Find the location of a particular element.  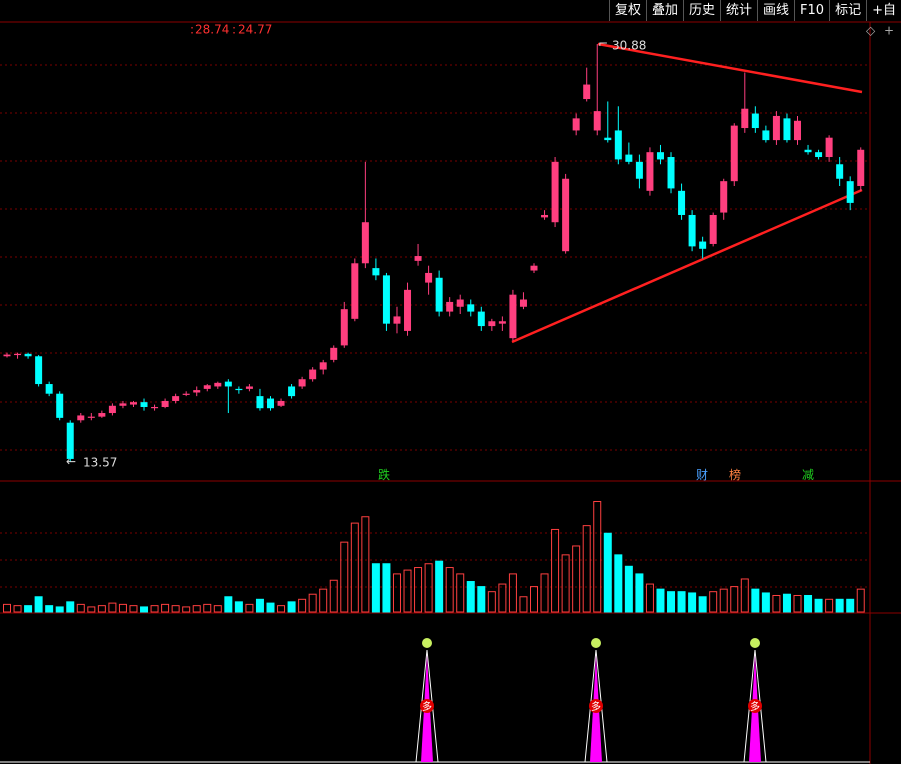

toolbar-button: 叠加 is located at coordinates (664, 10).